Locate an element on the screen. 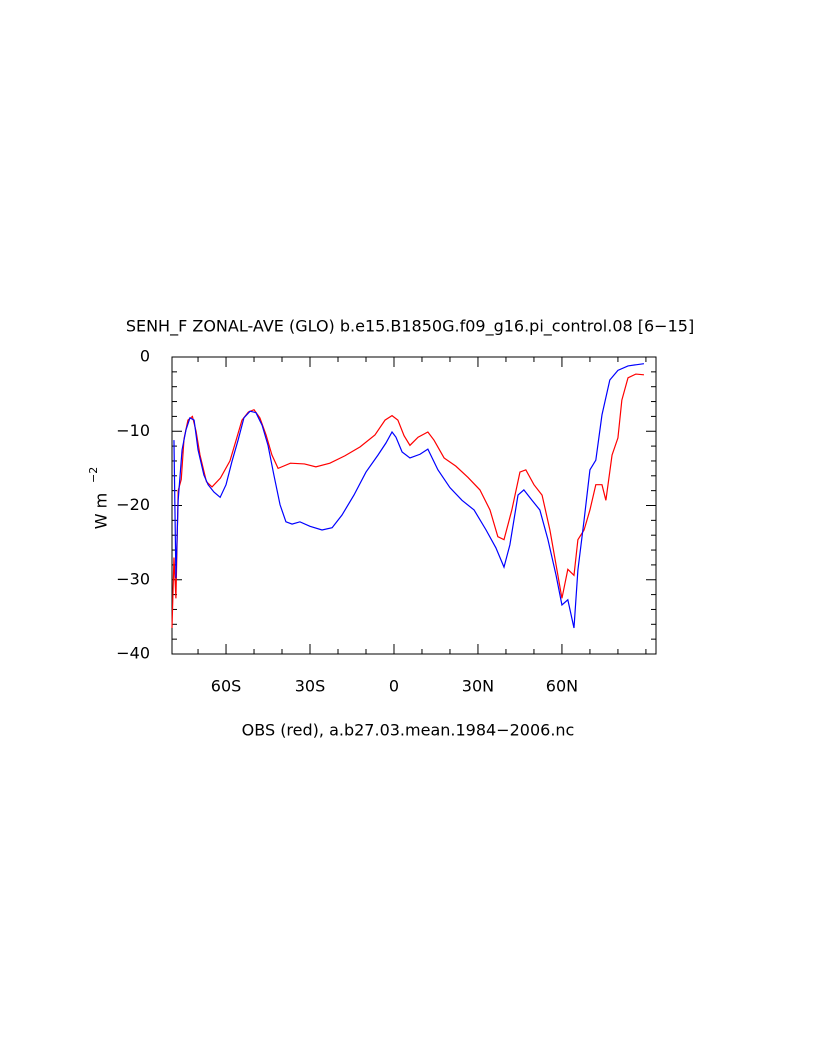  x-tick-label: 0 is located at coordinates (394, 686).